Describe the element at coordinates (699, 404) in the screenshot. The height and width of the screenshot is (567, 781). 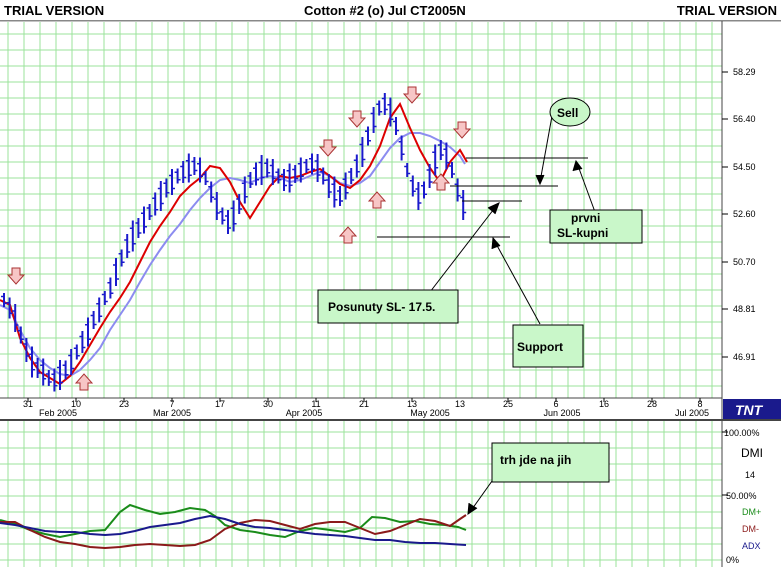
I see `date-axis-day: 8` at that location.